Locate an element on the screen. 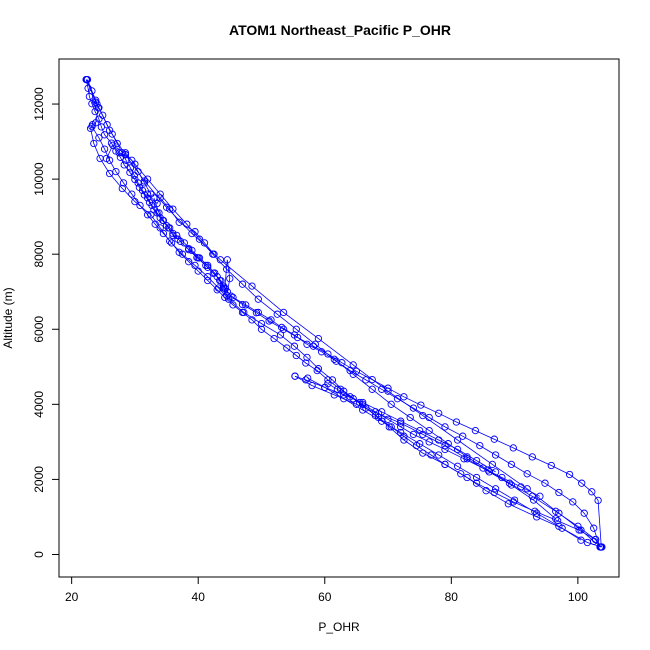  x-tick-label: 60 is located at coordinates (325, 597).